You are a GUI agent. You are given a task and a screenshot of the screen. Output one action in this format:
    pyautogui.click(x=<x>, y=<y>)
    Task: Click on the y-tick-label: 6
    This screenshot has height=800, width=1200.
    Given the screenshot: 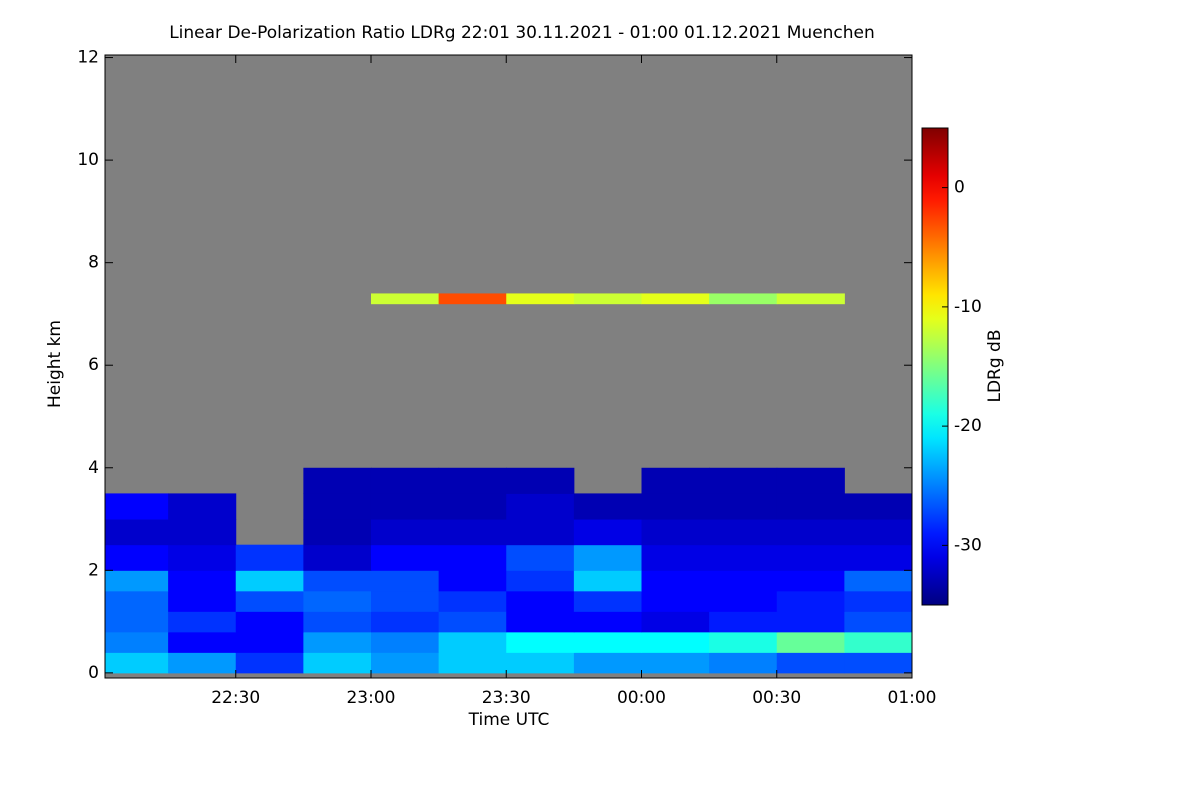 What is the action you would take?
    pyautogui.click(x=93, y=365)
    